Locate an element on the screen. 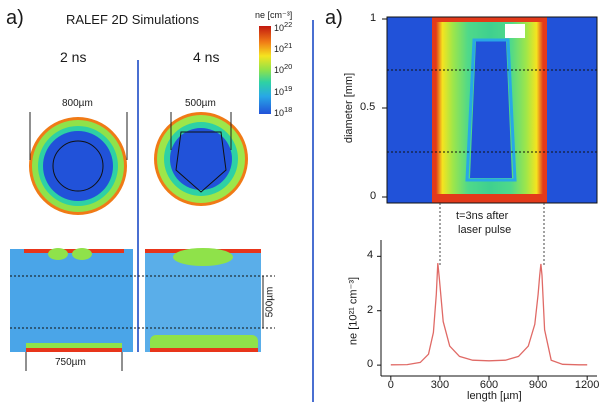 The width and height of the screenshot is (600, 409). annotation-line2: laser pulse is located at coordinates (485, 230).